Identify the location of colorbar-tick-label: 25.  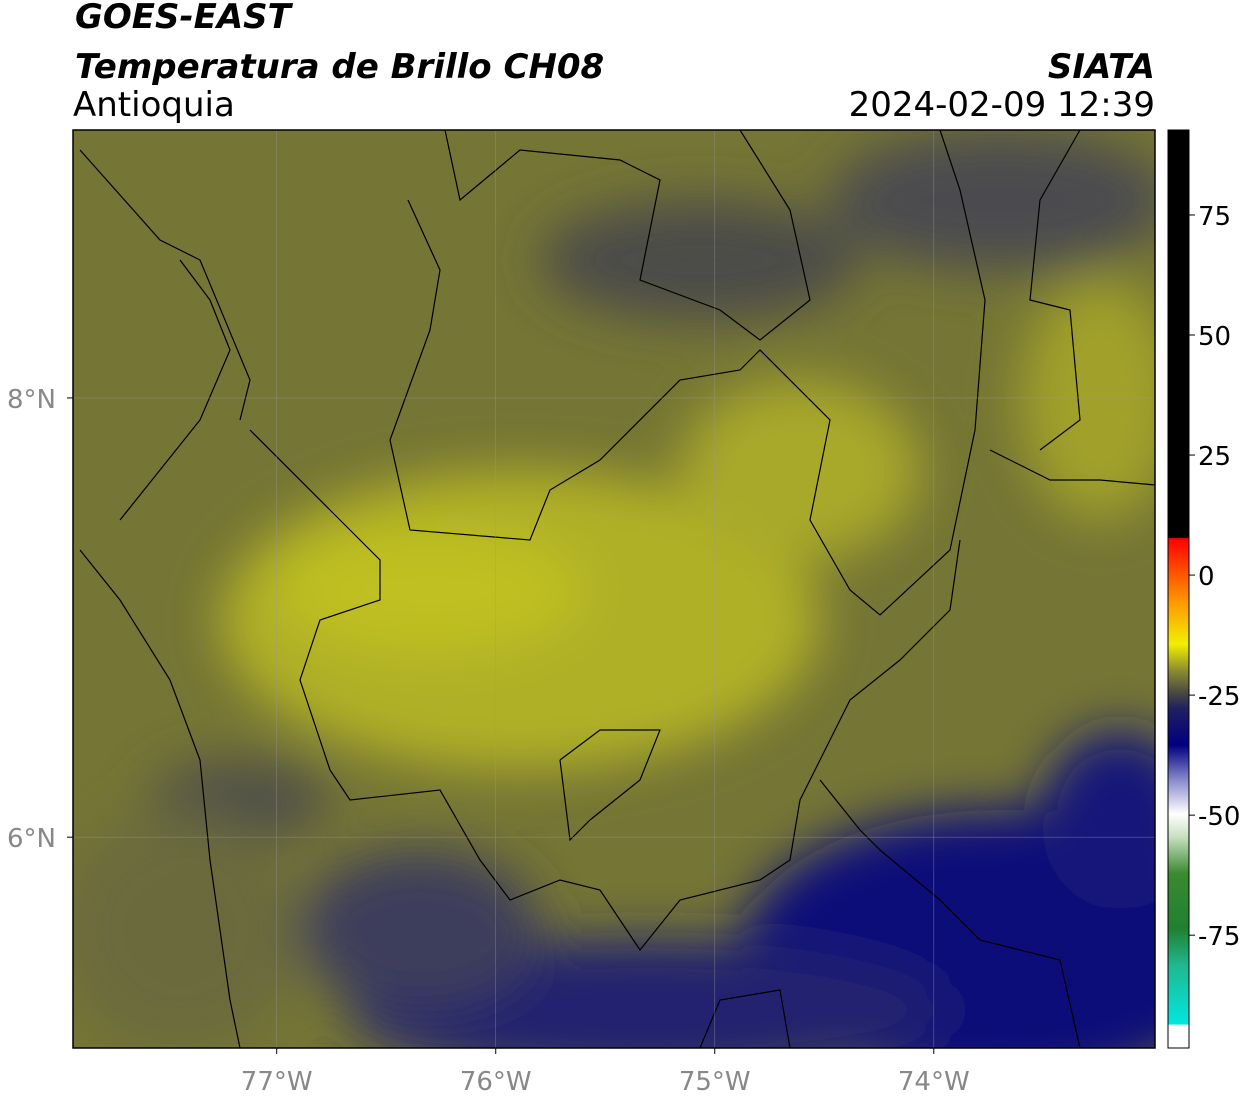
(1214, 457).